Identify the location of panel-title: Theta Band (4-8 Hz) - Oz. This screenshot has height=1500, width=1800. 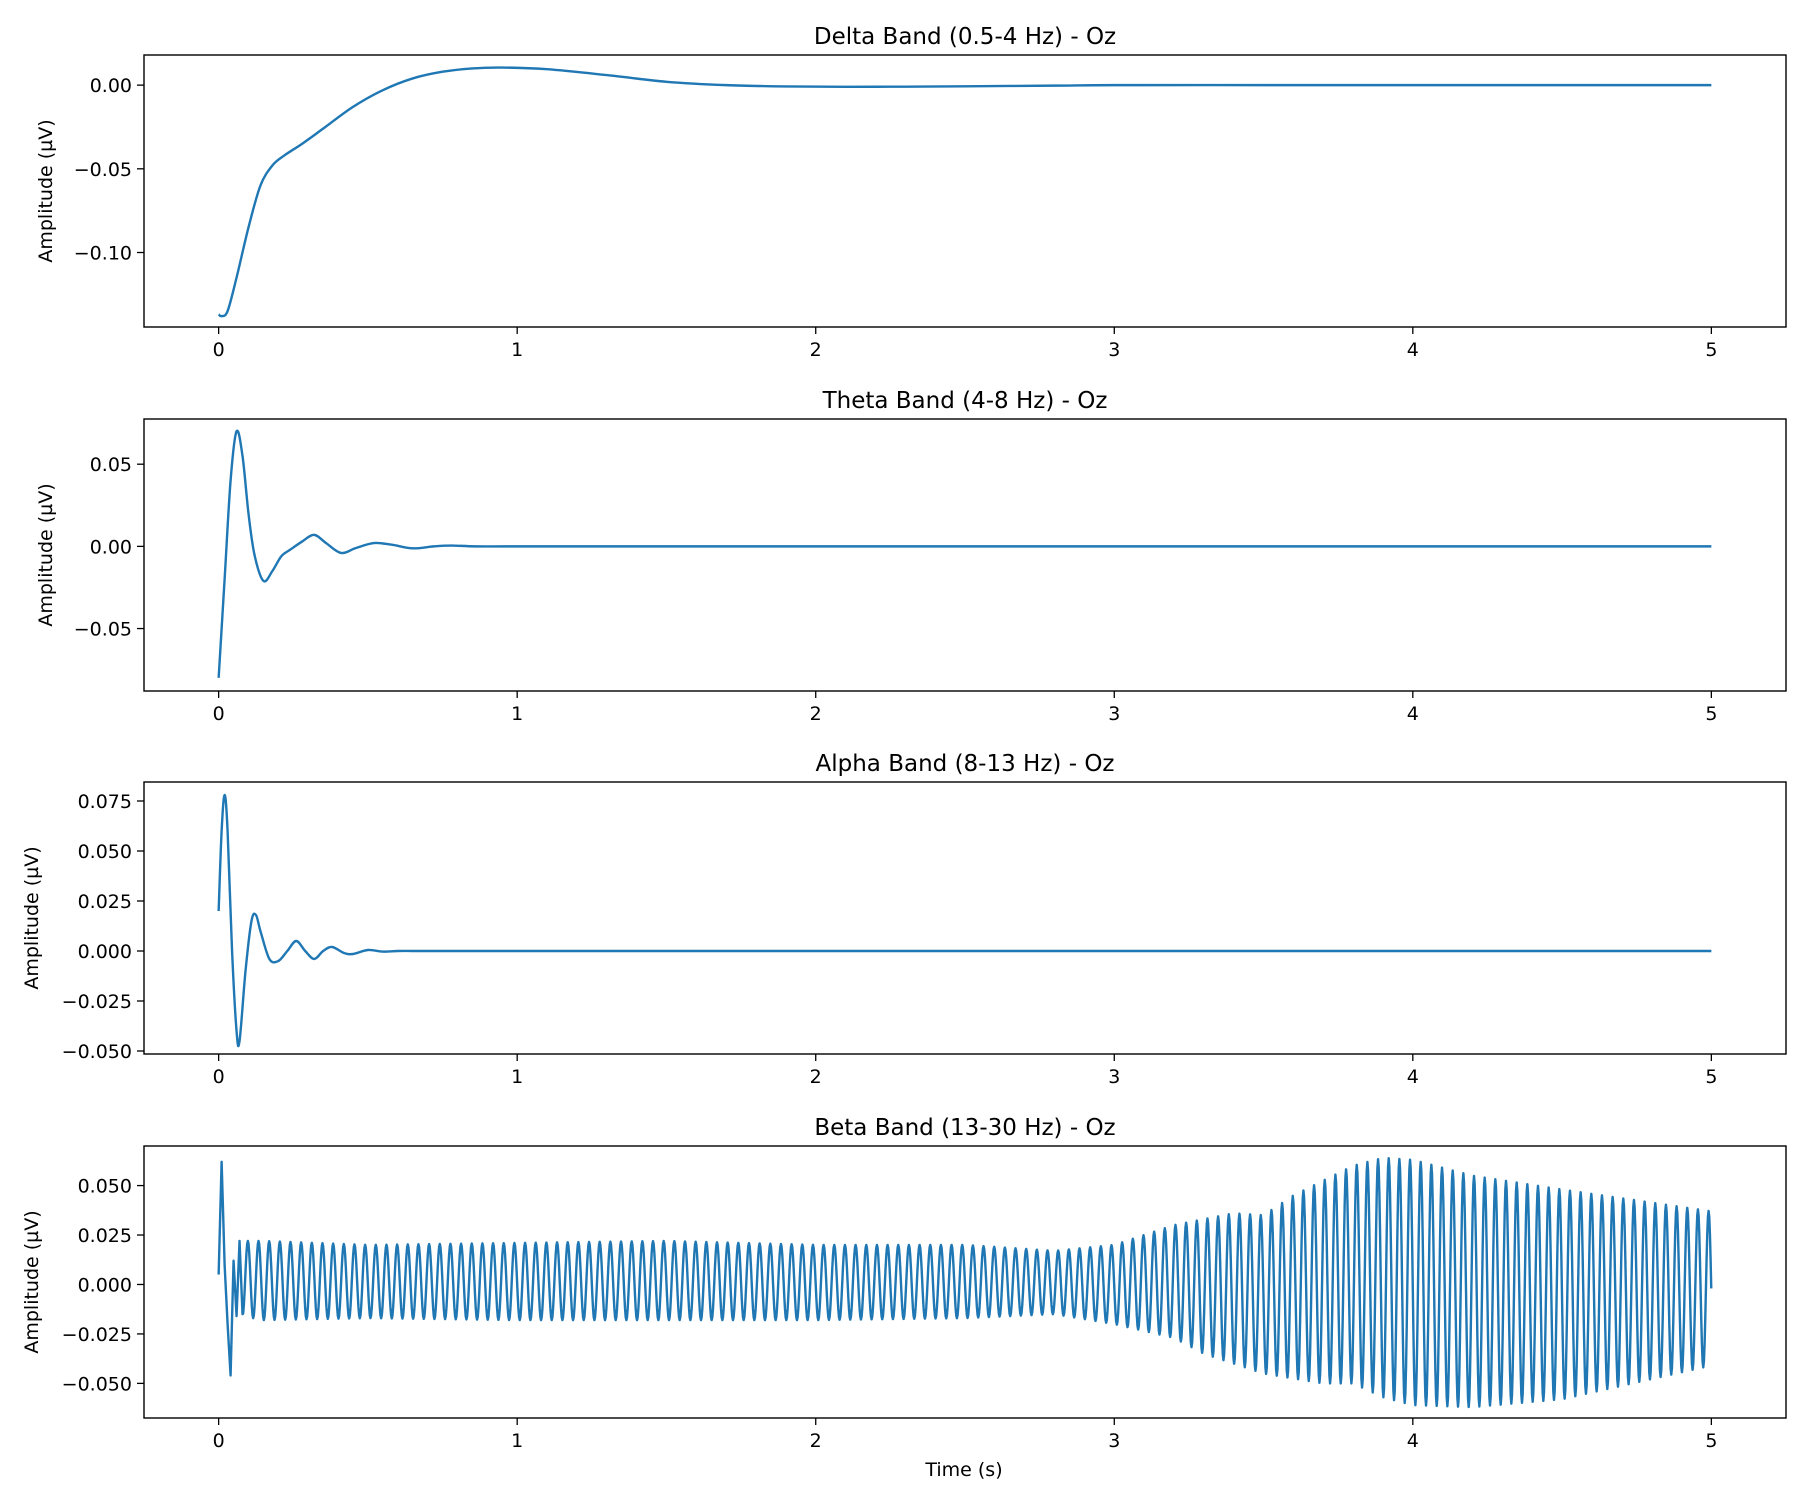
(965, 401).